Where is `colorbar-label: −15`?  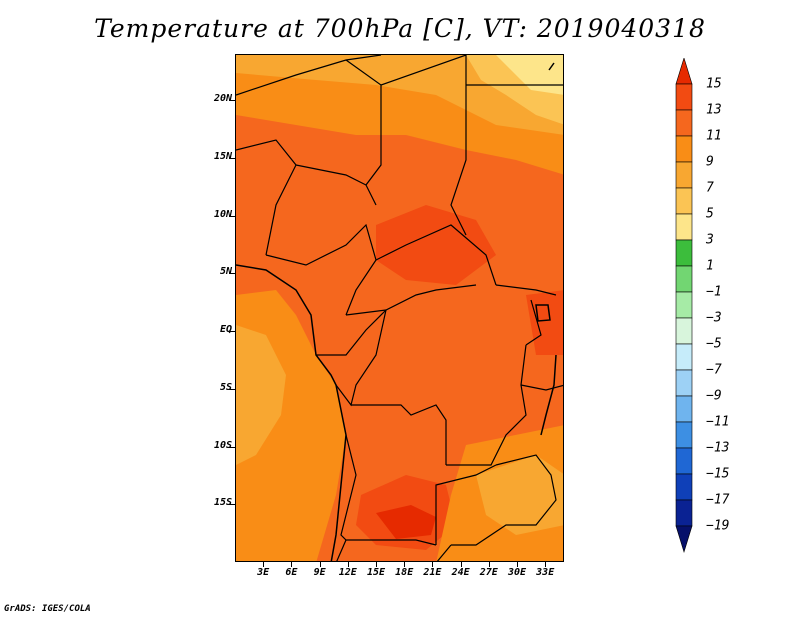 colorbar-label: −15 is located at coordinates (718, 474).